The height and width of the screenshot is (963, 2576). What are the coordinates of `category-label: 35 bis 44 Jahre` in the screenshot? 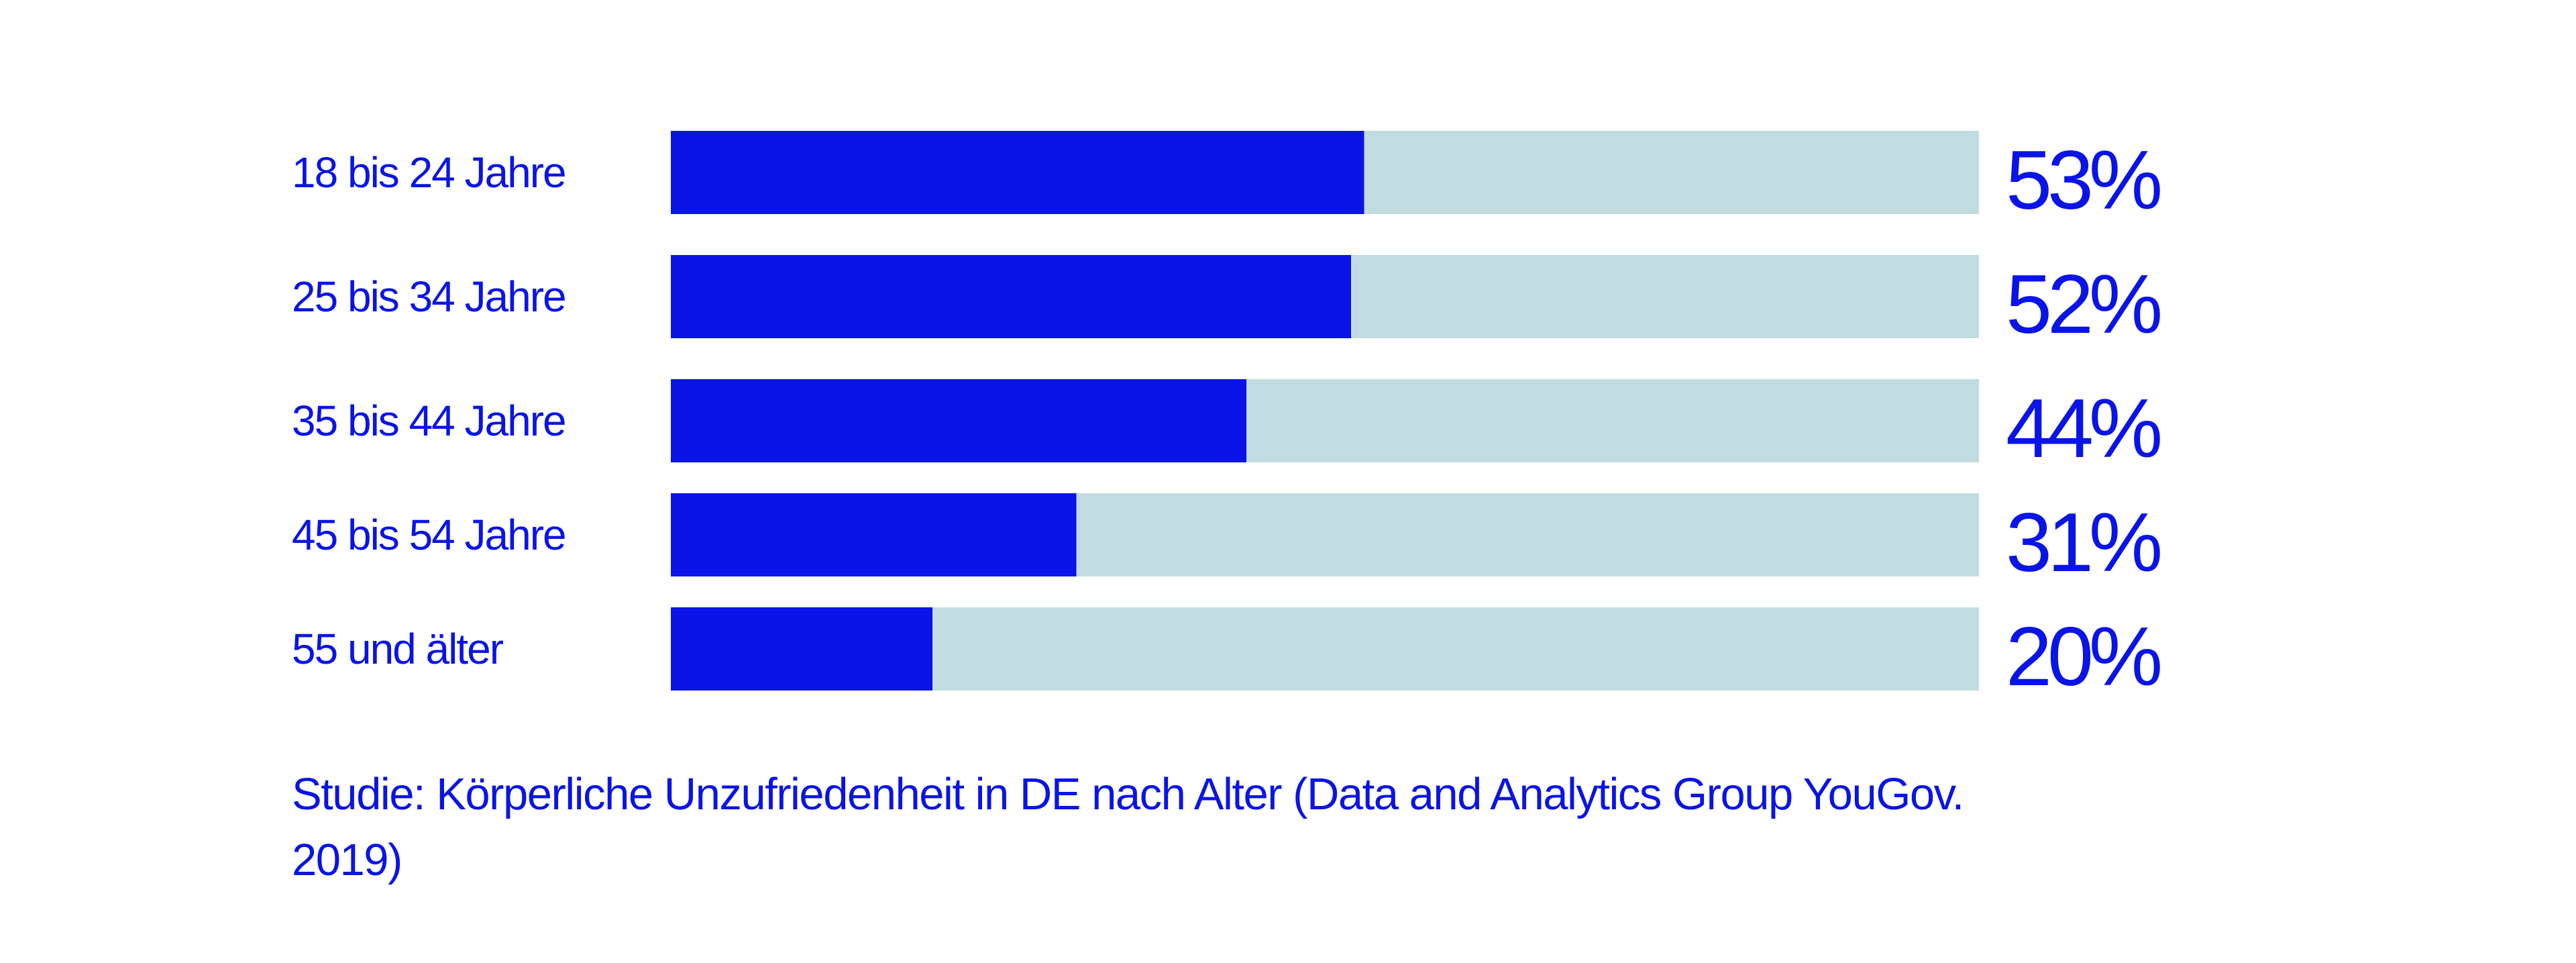 It's located at (429, 421).